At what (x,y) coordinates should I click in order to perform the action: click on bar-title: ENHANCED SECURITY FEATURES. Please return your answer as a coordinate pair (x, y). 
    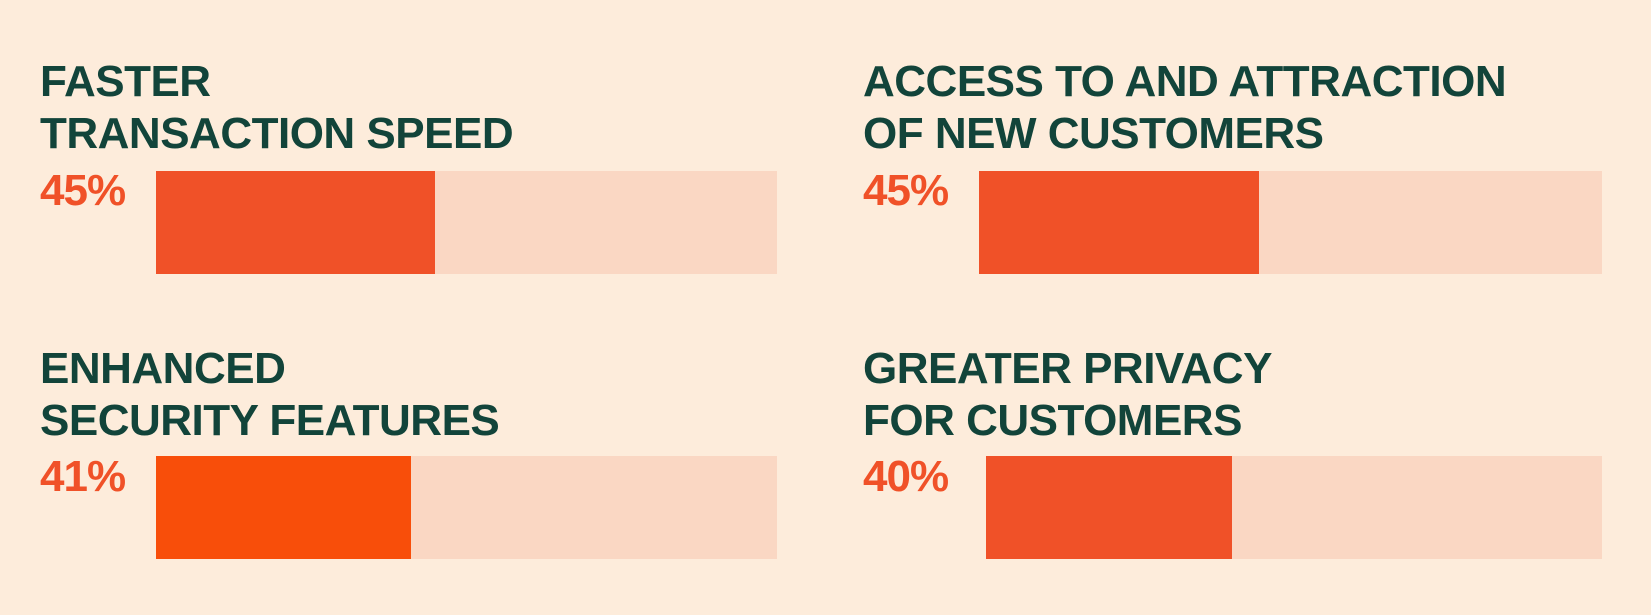
    Looking at the image, I should click on (270, 394).